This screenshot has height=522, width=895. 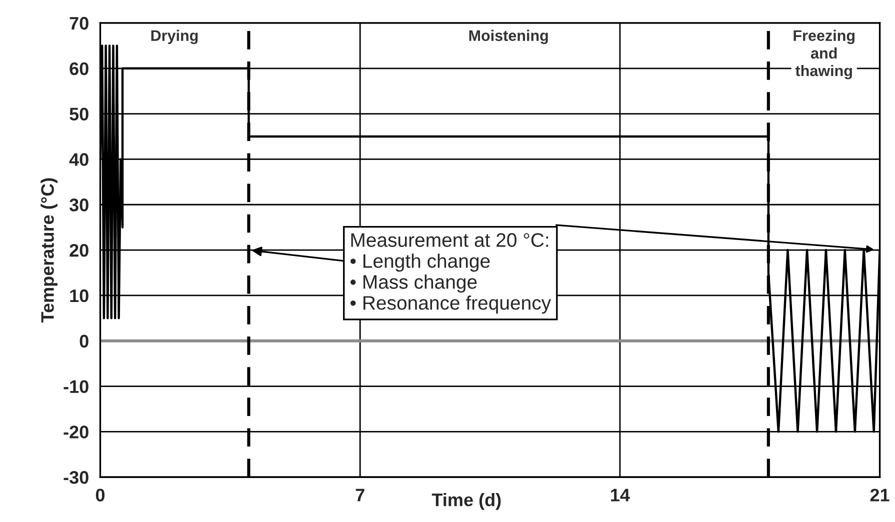 I want to click on annotation: Moistening, so click(x=508, y=37).